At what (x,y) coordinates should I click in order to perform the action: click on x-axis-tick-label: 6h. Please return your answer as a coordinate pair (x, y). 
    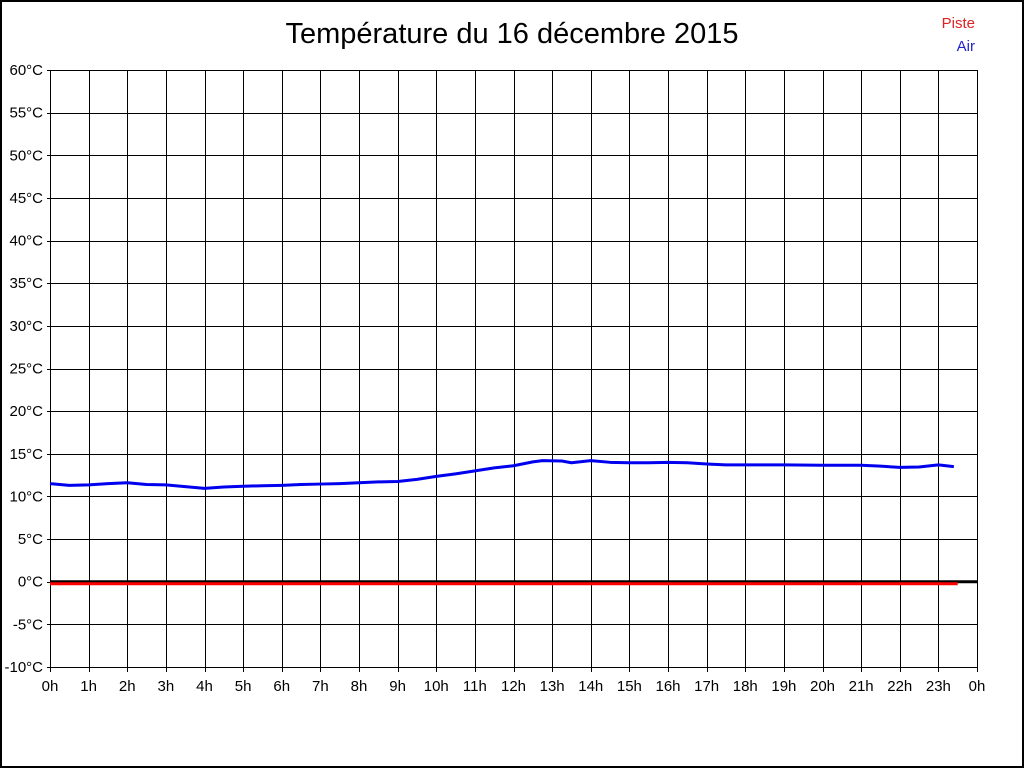
    Looking at the image, I should click on (281, 686).